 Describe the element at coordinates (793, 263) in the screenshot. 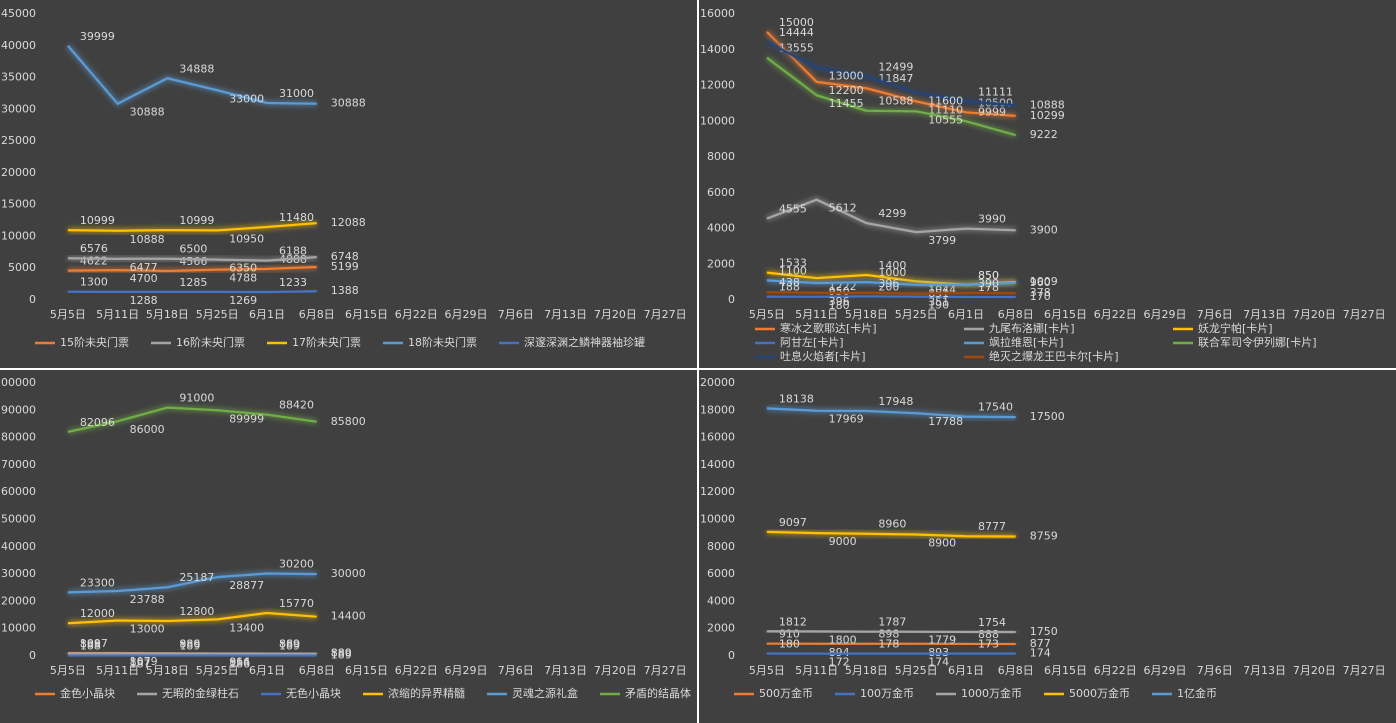

I see `data-label: 1533` at that location.